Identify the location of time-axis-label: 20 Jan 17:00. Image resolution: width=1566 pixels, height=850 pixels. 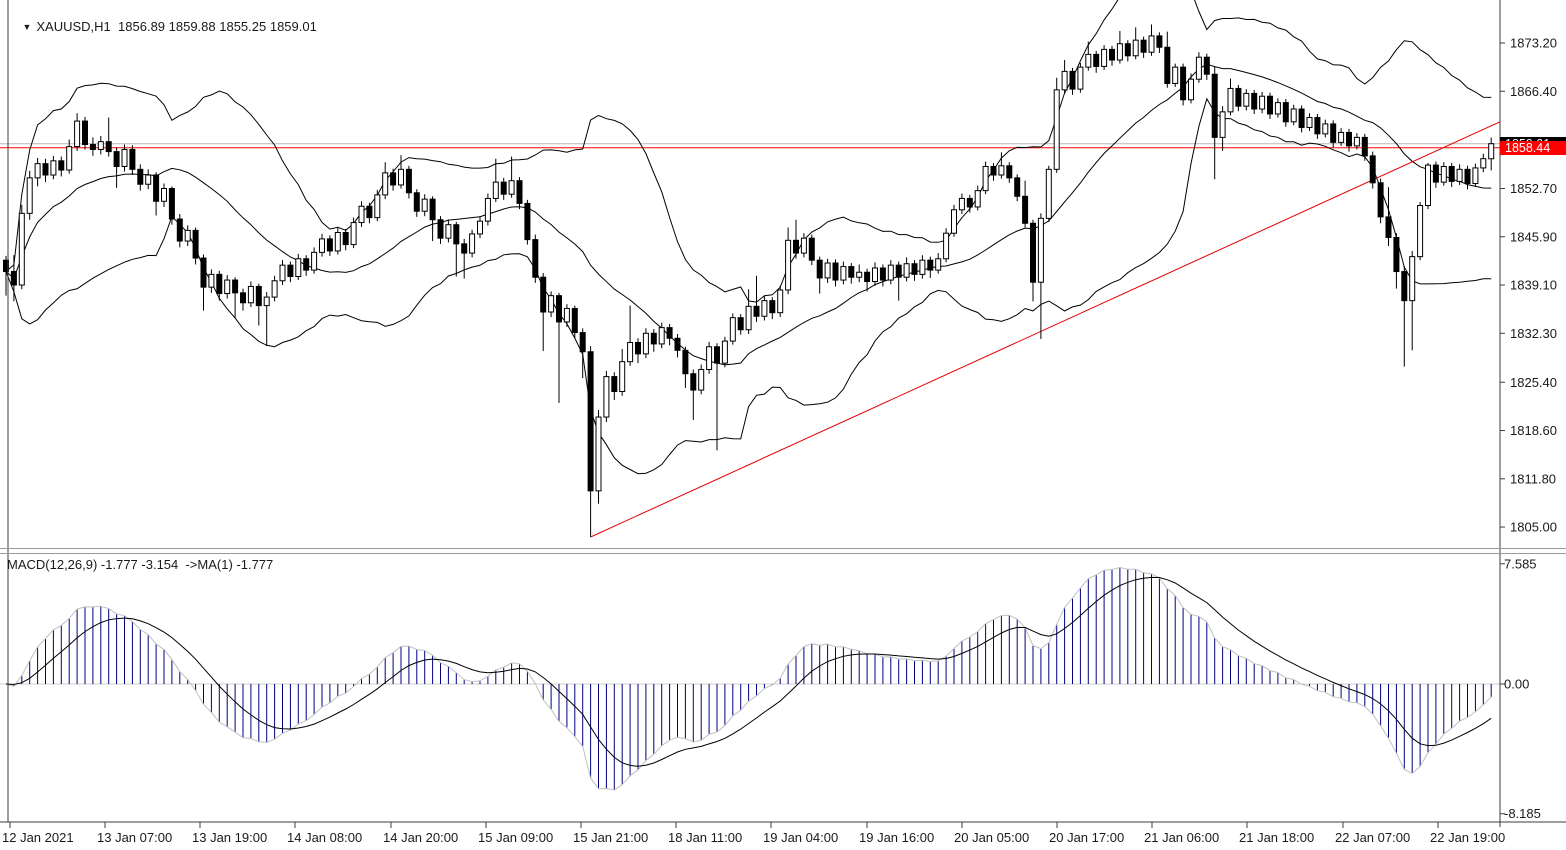
(1086, 837).